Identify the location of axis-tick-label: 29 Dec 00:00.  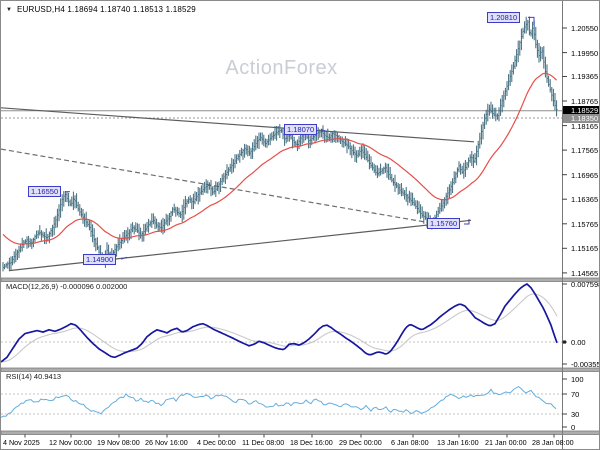
(360, 442).